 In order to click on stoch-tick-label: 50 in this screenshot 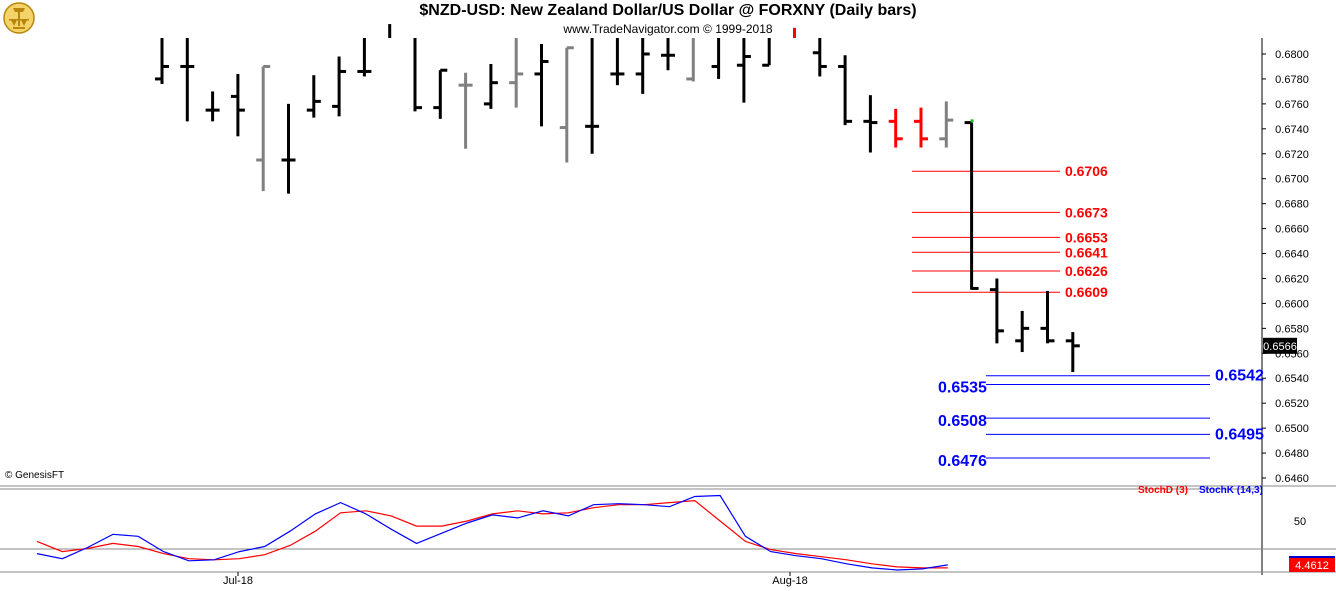, I will do `click(1300, 522)`.